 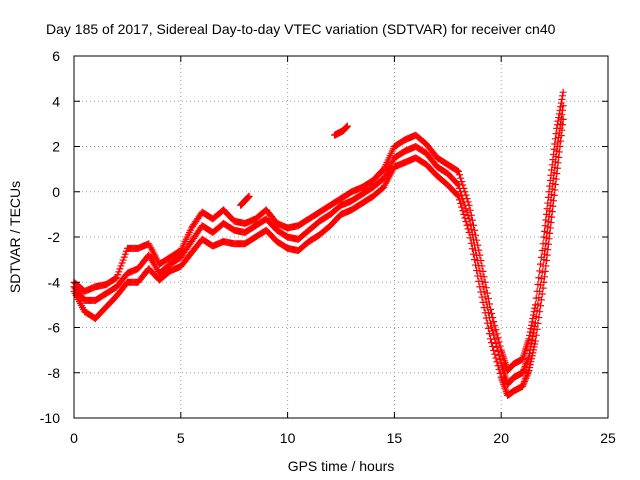 I want to click on x-tick-label: 10, so click(x=288, y=438).